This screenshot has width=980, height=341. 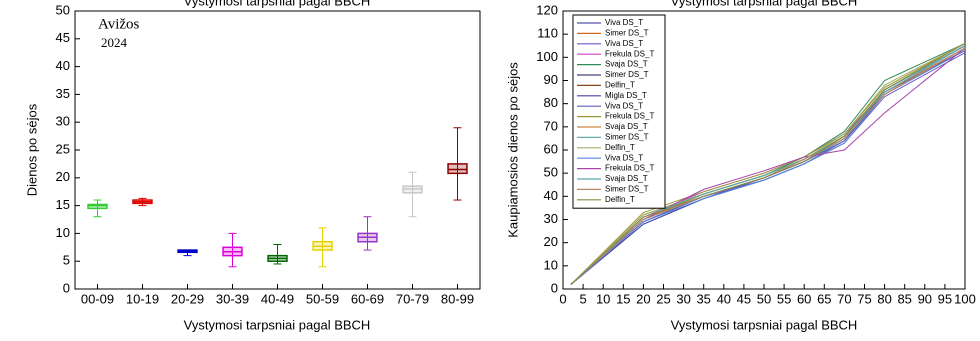 I want to click on y-tick-label: 25, so click(x=63, y=148).